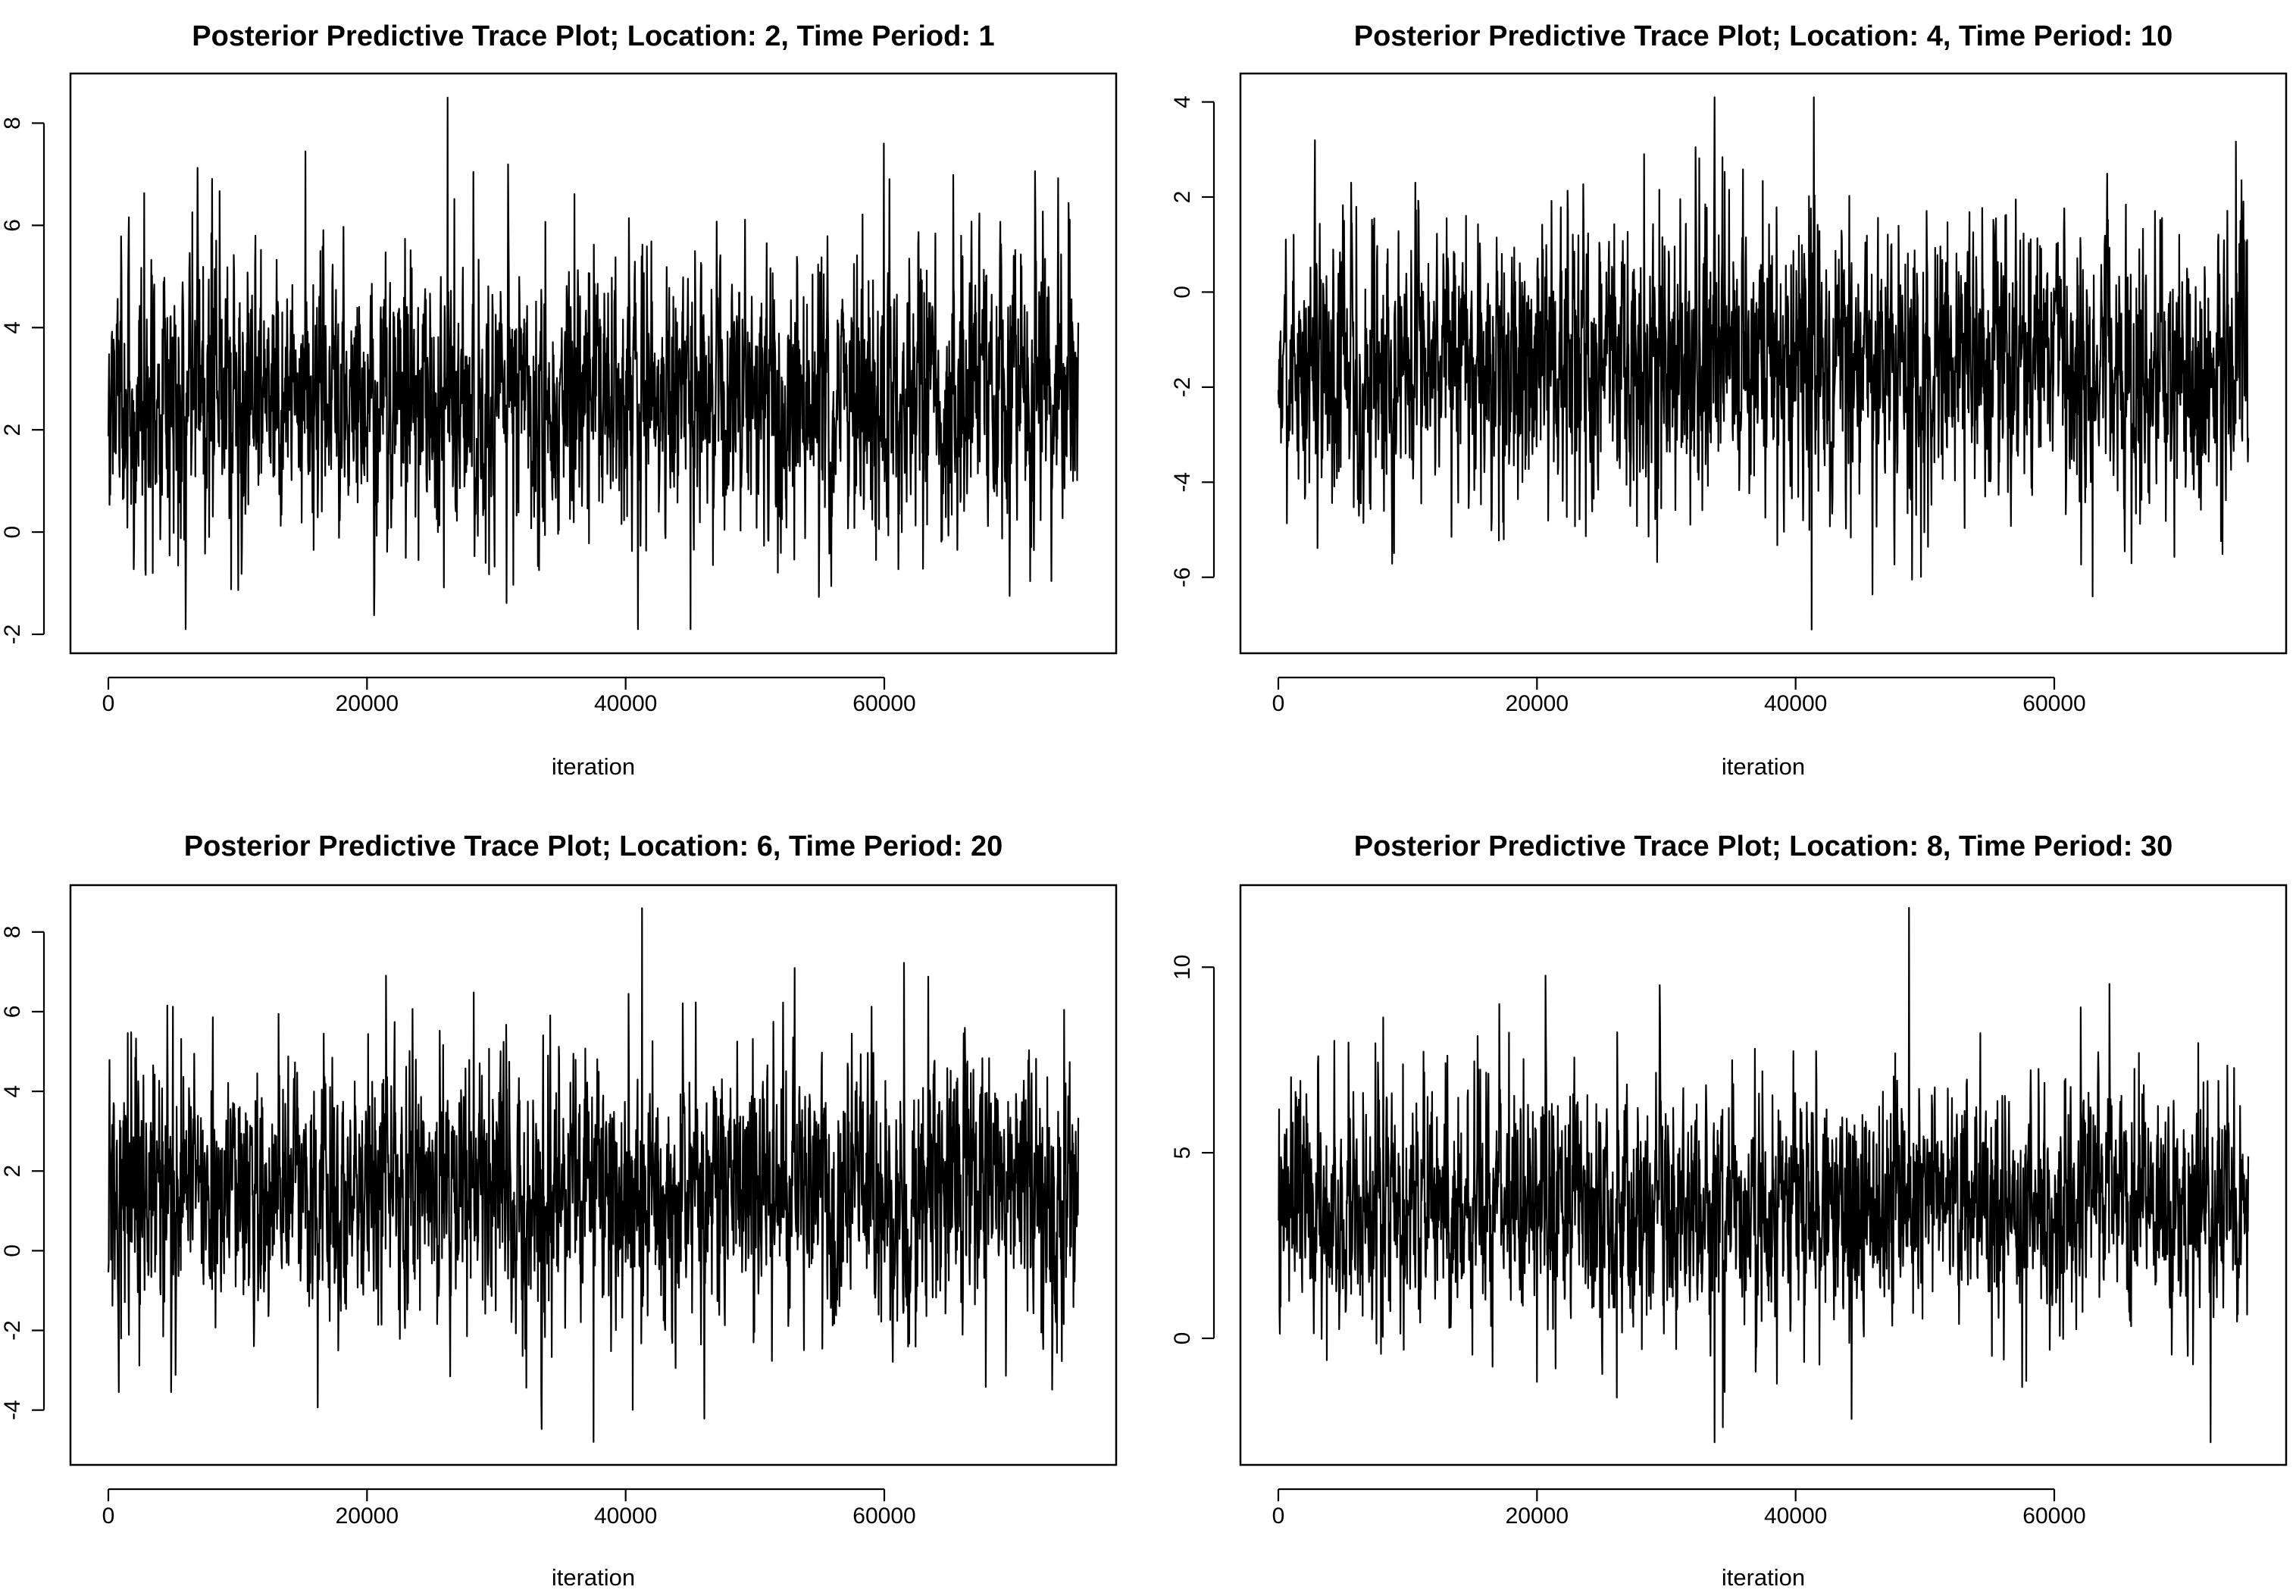 The width and height of the screenshot is (2296, 1596). I want to click on y-tick-label: 5, so click(1183, 1153).